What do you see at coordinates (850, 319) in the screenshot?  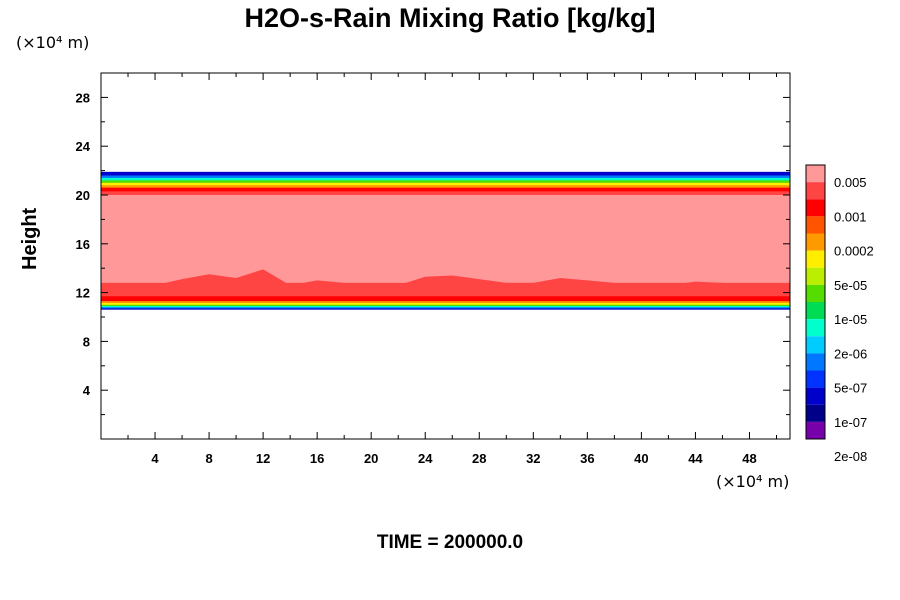 I see `colorbar-label-4: 1e-05` at bounding box center [850, 319].